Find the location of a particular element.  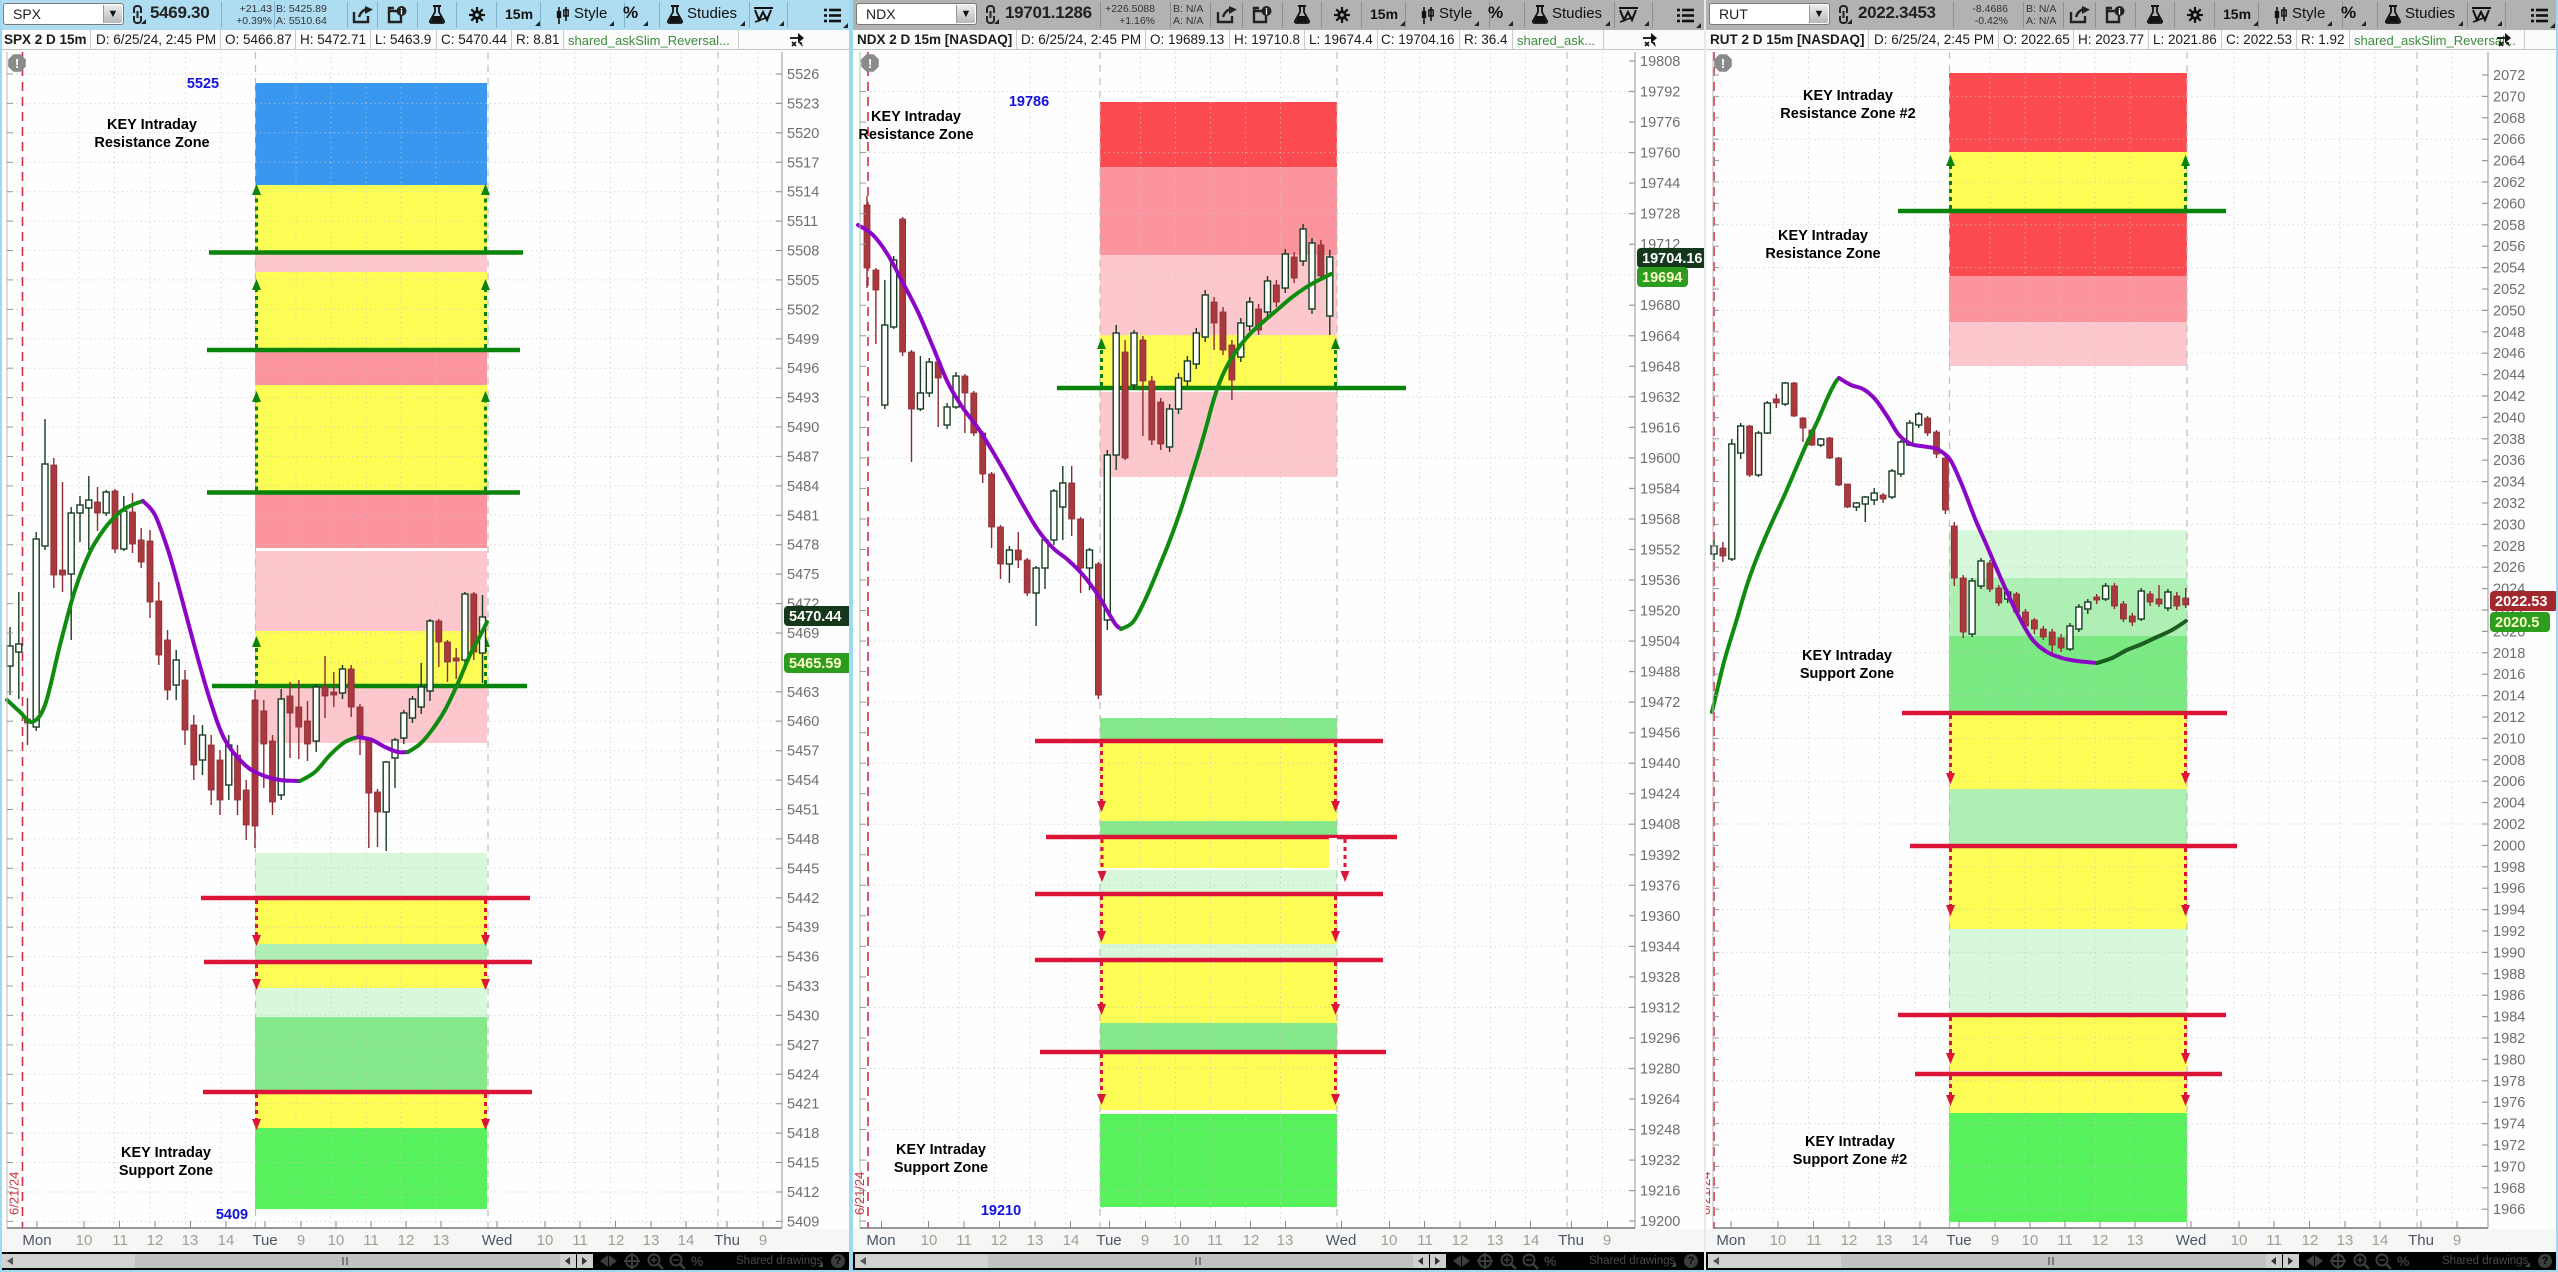

svg-text: 2048 is located at coordinates (2509, 333).